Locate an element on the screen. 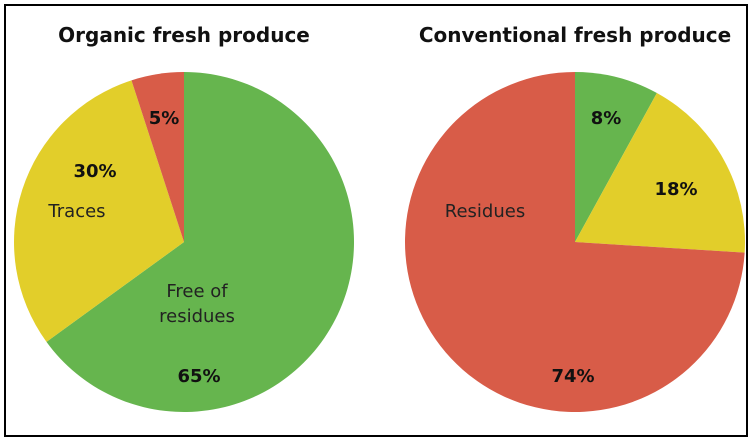  organic-traces-category-label: Traces is located at coordinates (76, 211).